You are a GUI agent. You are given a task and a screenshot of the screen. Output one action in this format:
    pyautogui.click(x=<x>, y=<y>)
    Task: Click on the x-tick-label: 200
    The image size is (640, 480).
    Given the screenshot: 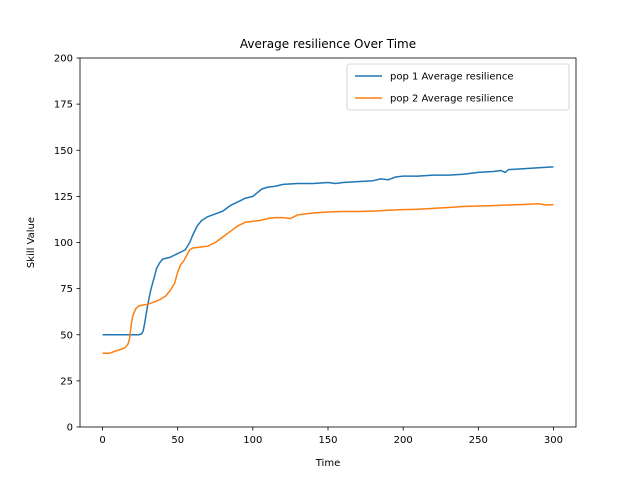 What is the action you would take?
    pyautogui.click(x=403, y=440)
    